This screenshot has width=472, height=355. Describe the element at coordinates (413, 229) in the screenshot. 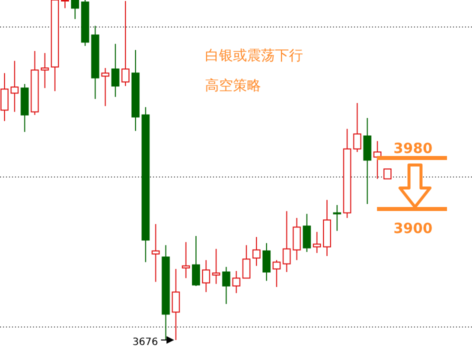

I see `text: 3900` at that location.